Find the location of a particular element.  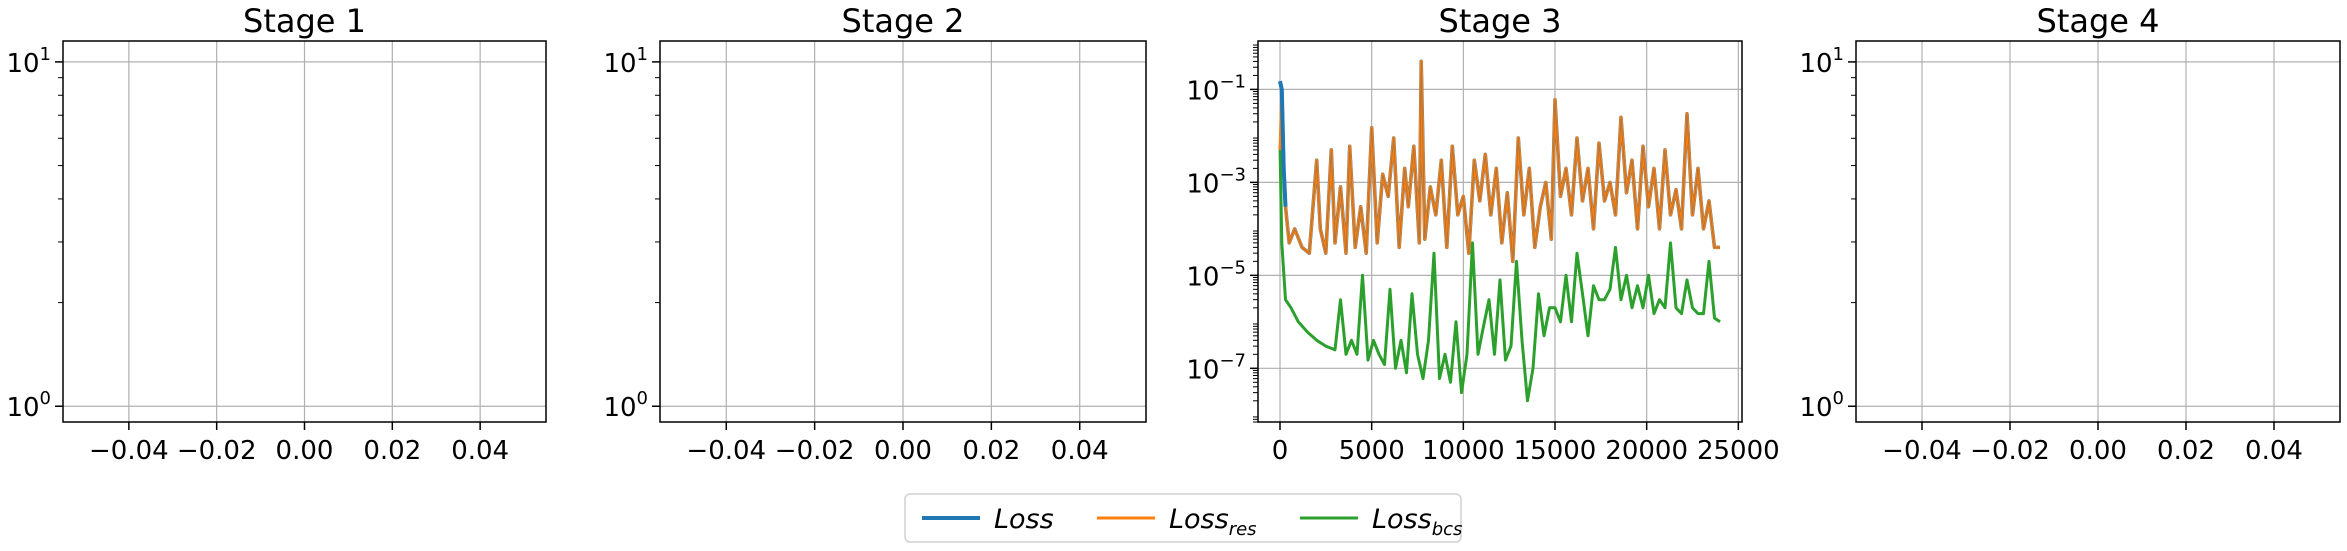

panel-title: Stage 3 is located at coordinates (1500, 21).